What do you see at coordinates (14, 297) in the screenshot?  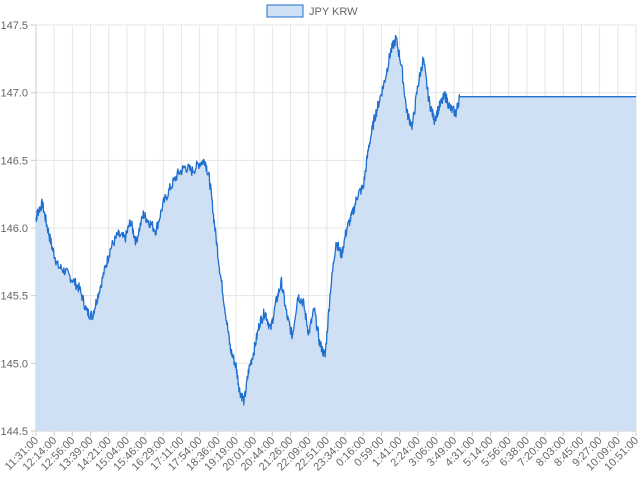 I see `y-tick-label: 145.5` at bounding box center [14, 297].